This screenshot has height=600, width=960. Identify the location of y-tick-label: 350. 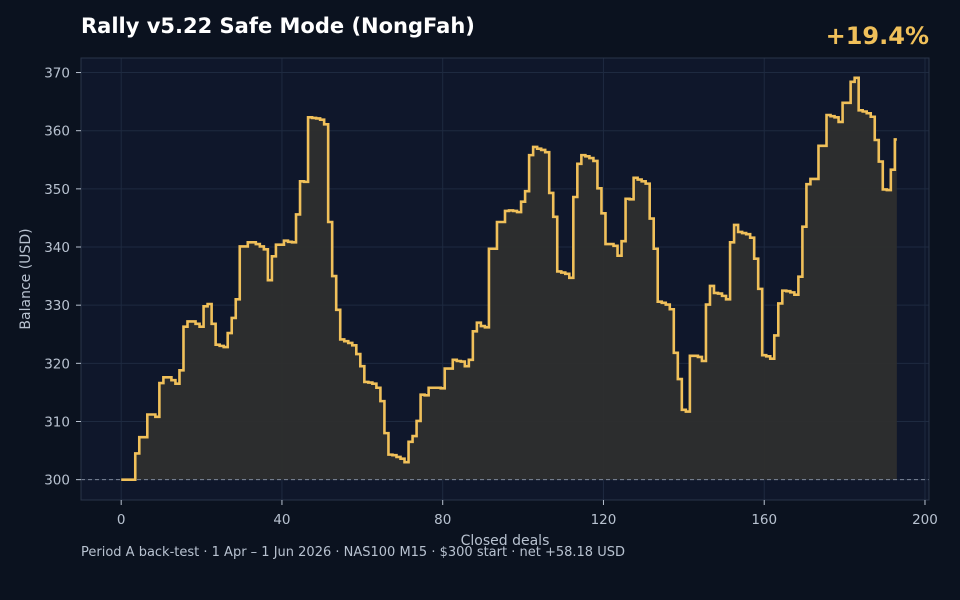
(57, 190).